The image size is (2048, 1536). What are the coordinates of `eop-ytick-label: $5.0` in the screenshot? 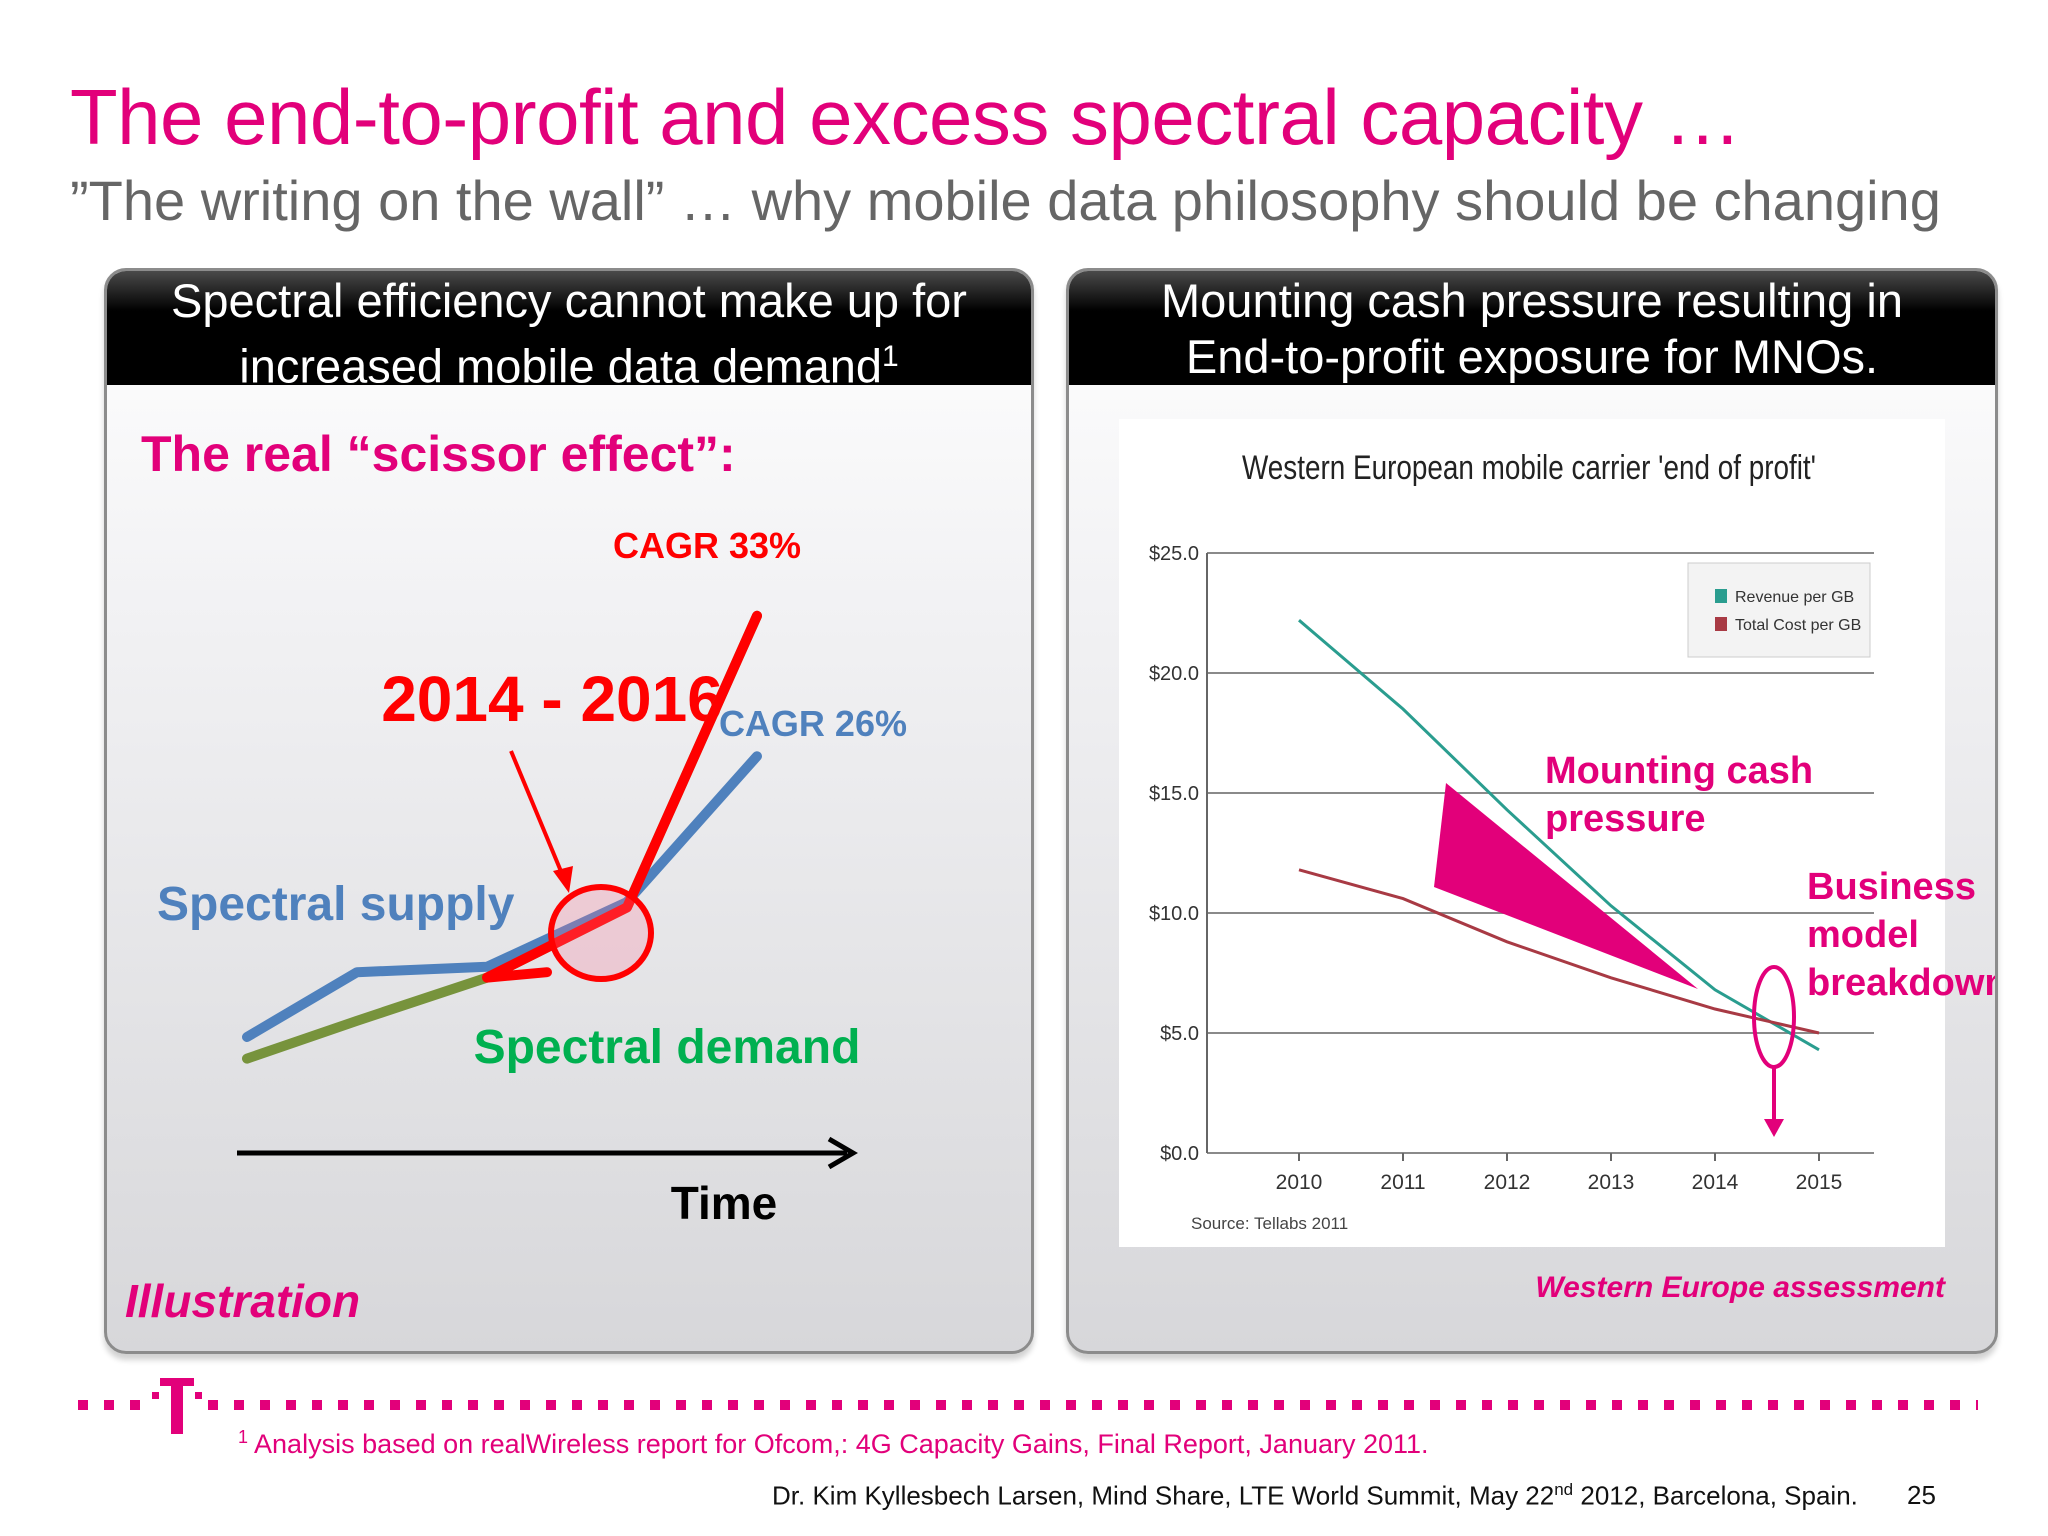 It's located at (1179, 1034).